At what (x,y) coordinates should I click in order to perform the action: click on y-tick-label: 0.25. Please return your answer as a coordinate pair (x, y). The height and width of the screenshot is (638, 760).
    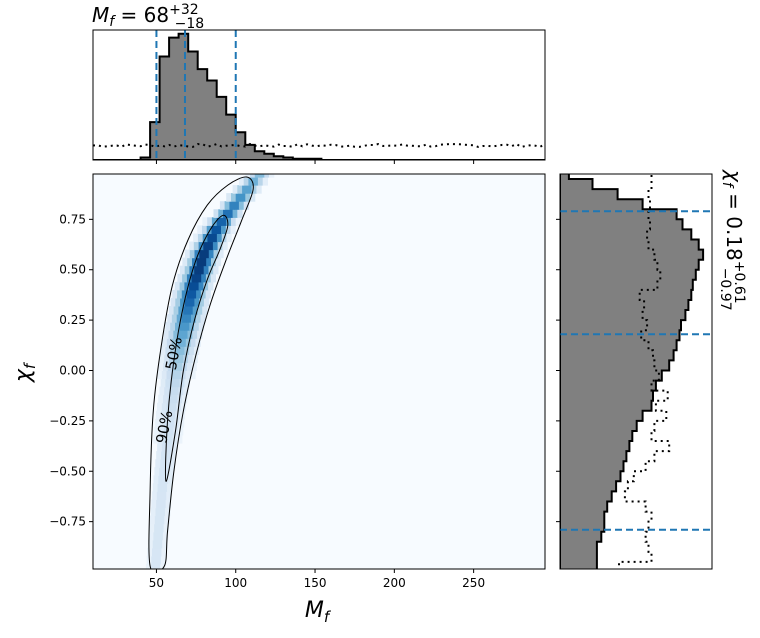
    Looking at the image, I should click on (72, 320).